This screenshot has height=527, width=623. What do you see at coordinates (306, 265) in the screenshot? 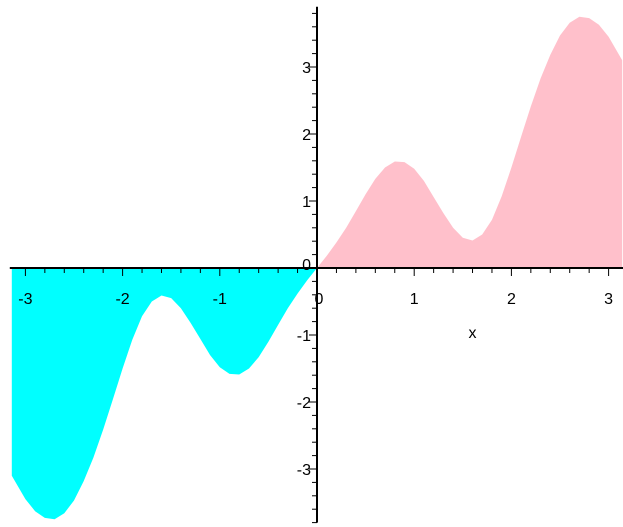
I see `origin-label: 0` at bounding box center [306, 265].